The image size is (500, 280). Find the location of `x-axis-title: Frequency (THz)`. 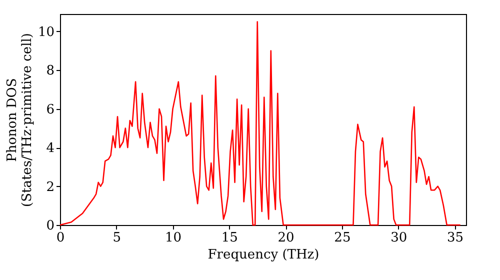

x-axis-title: Frequency (THz) is located at coordinates (264, 255).